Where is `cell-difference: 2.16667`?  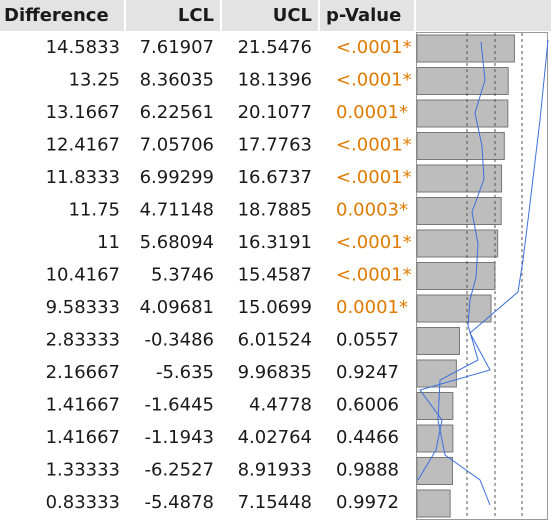
cell-difference: 2.16667 is located at coordinates (83, 372).